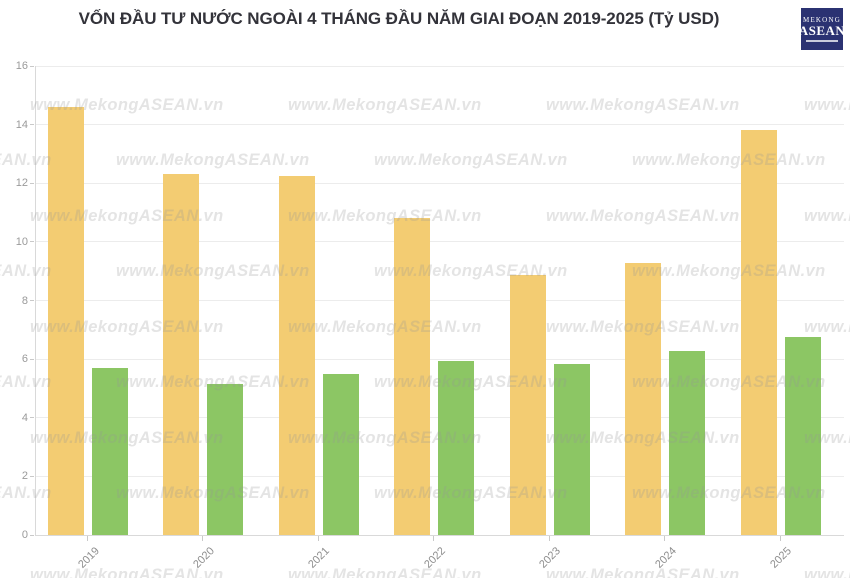 The width and height of the screenshot is (850, 578). I want to click on logo-text-asean: ASEAN, so click(822, 30).